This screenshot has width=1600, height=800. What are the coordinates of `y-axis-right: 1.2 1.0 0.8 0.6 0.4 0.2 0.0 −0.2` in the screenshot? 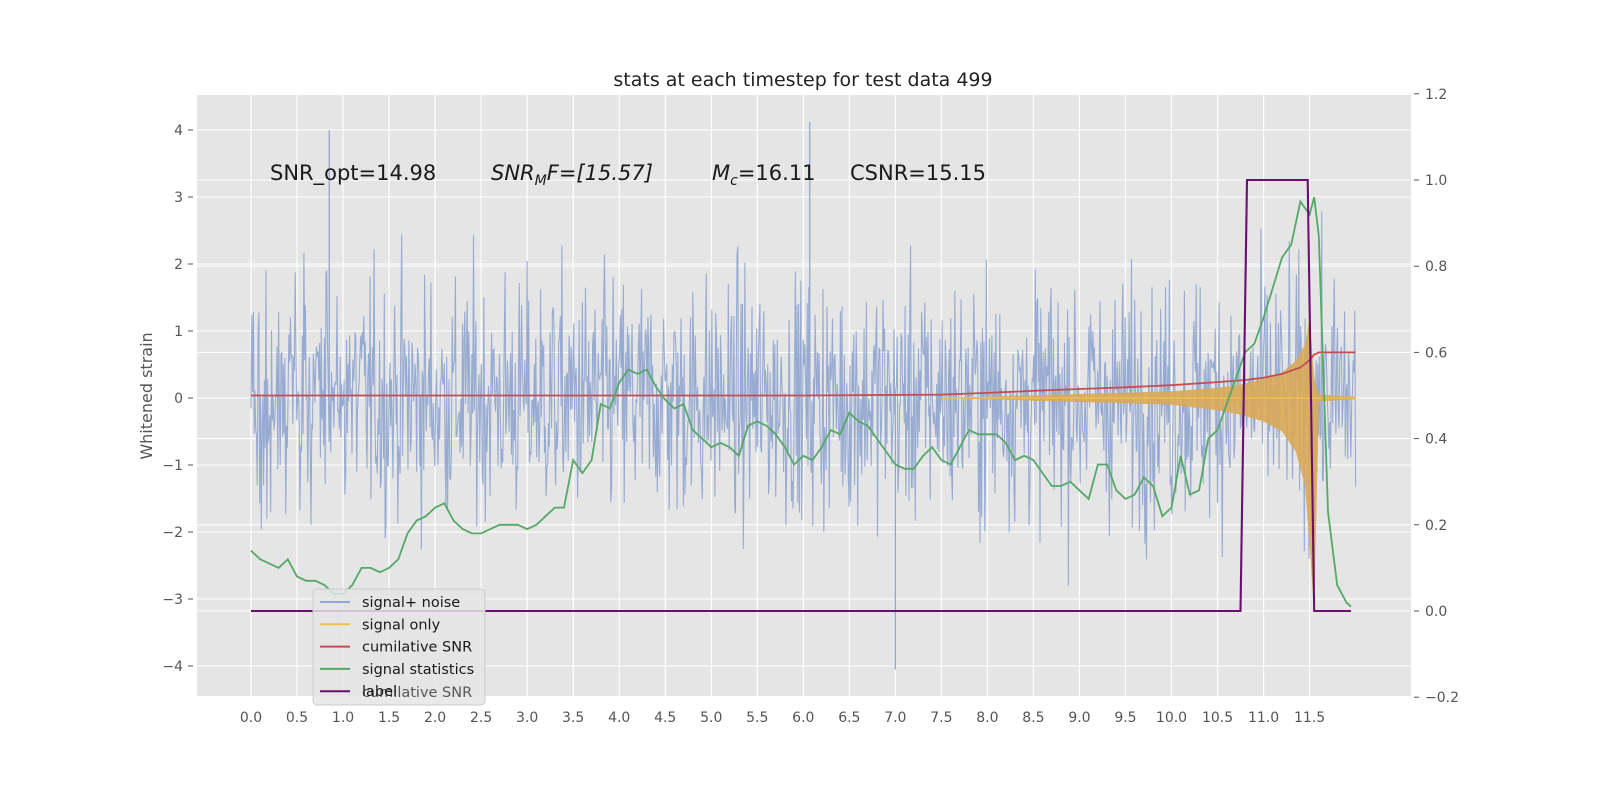 It's located at (1436, 396).